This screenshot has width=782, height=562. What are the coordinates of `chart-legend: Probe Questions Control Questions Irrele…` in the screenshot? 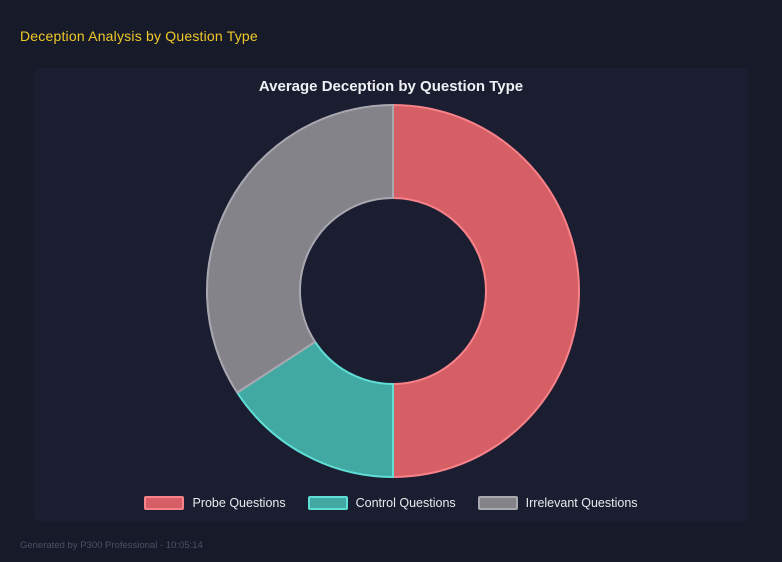 It's located at (391, 503).